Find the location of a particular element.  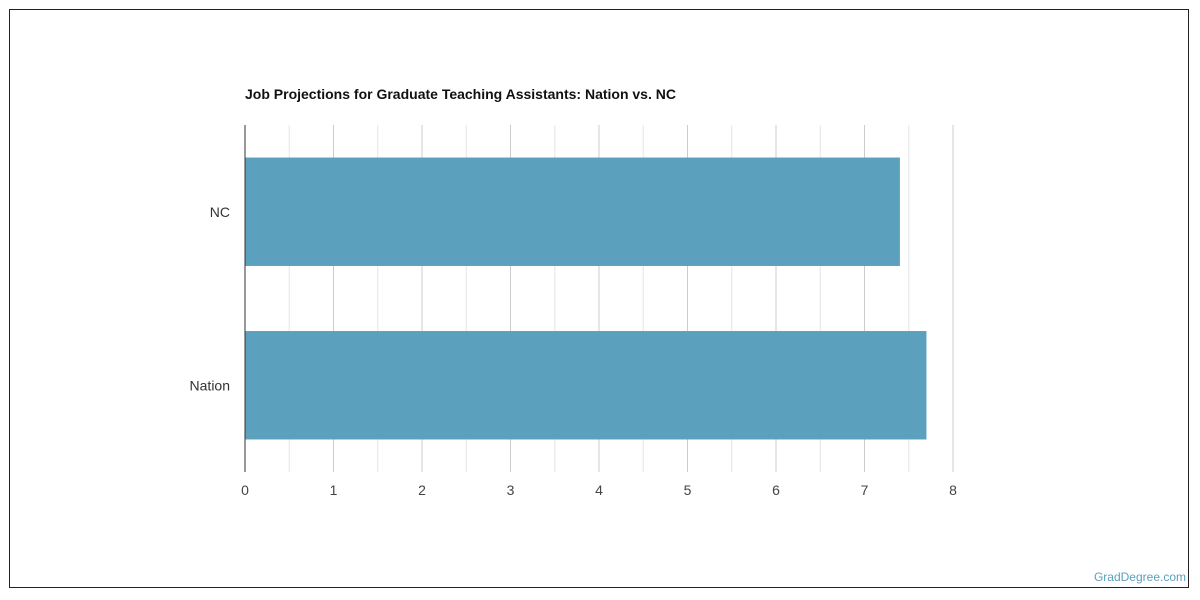

watermark: GradDegree.com is located at coordinates (1139, 577).